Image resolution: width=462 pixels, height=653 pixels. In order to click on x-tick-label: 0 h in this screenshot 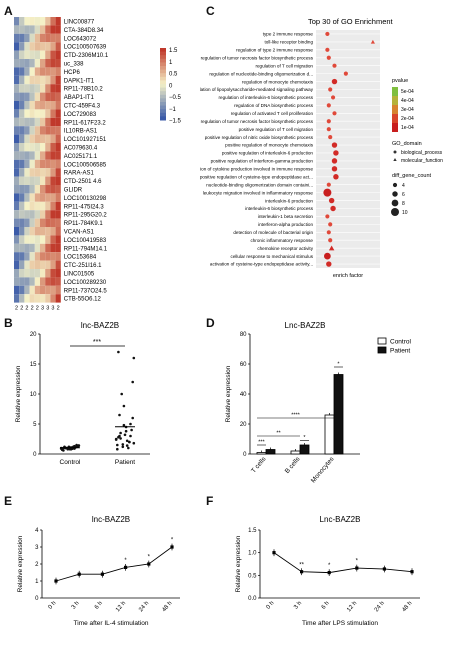, I will do `click(271, 605)`.